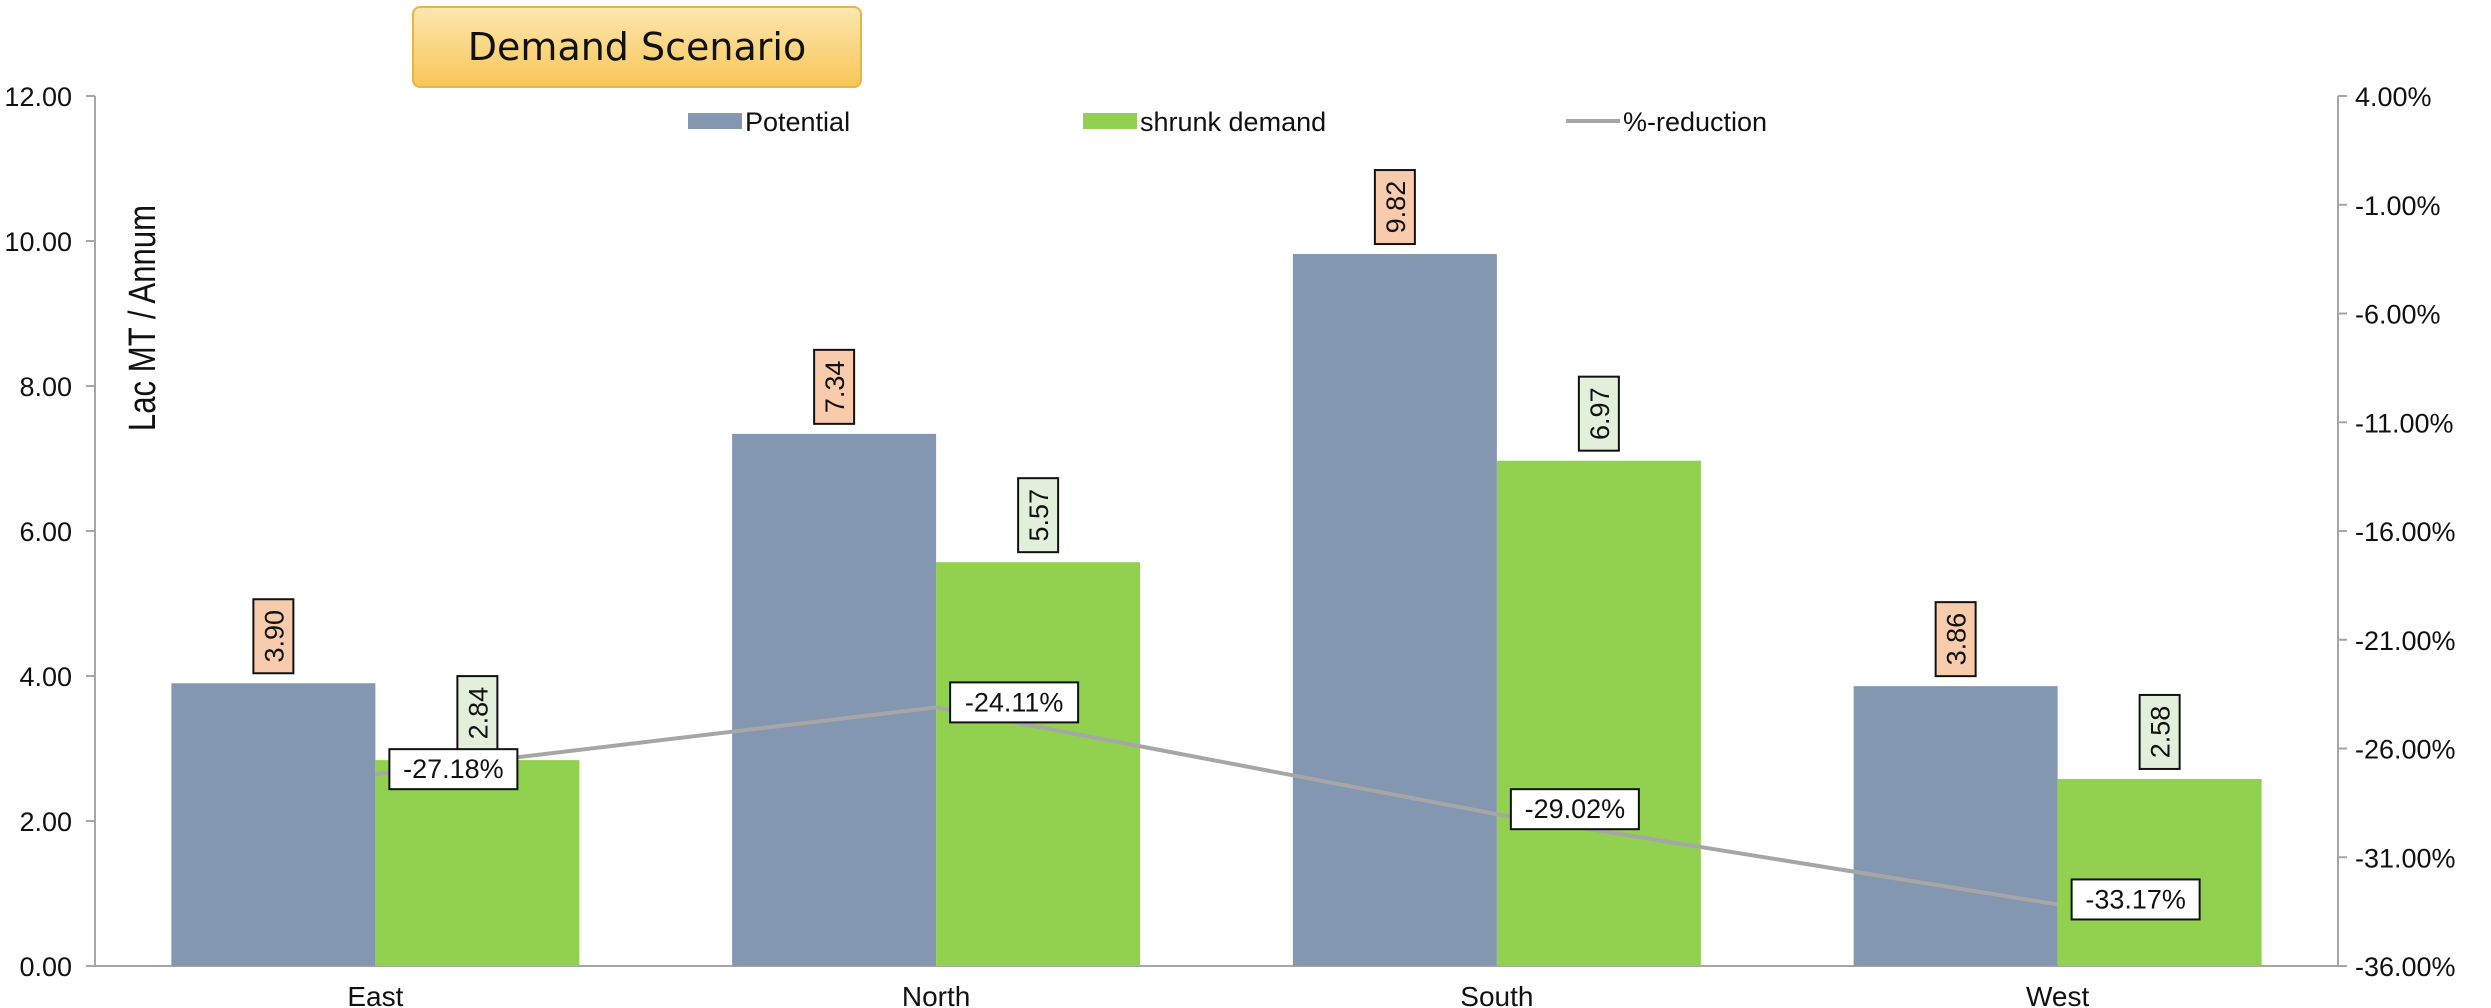  What do you see at coordinates (2405, 858) in the screenshot?
I see `y2-tick-label: -31.00%` at bounding box center [2405, 858].